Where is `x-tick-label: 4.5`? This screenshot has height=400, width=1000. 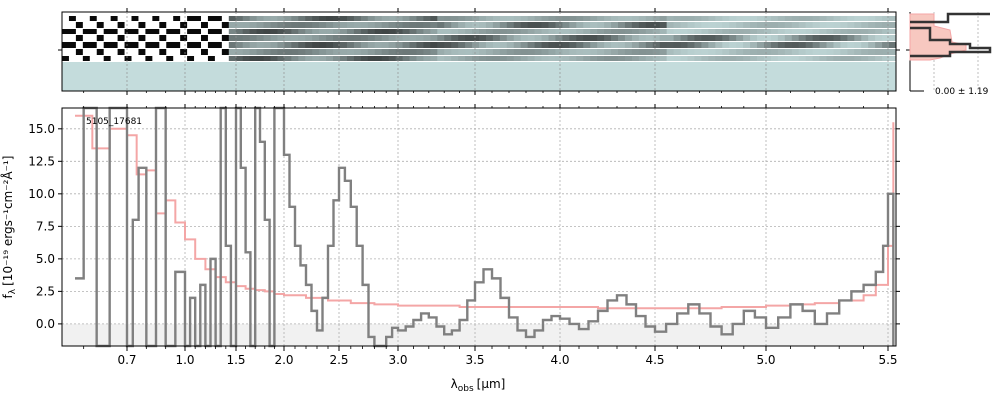 x-tick-label: 4.5 is located at coordinates (654, 360).